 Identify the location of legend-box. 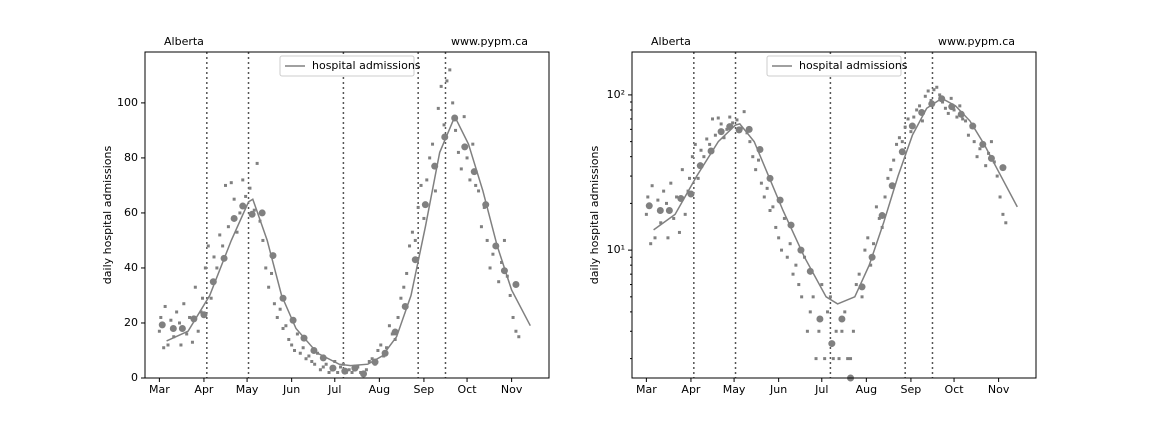
(834, 66).